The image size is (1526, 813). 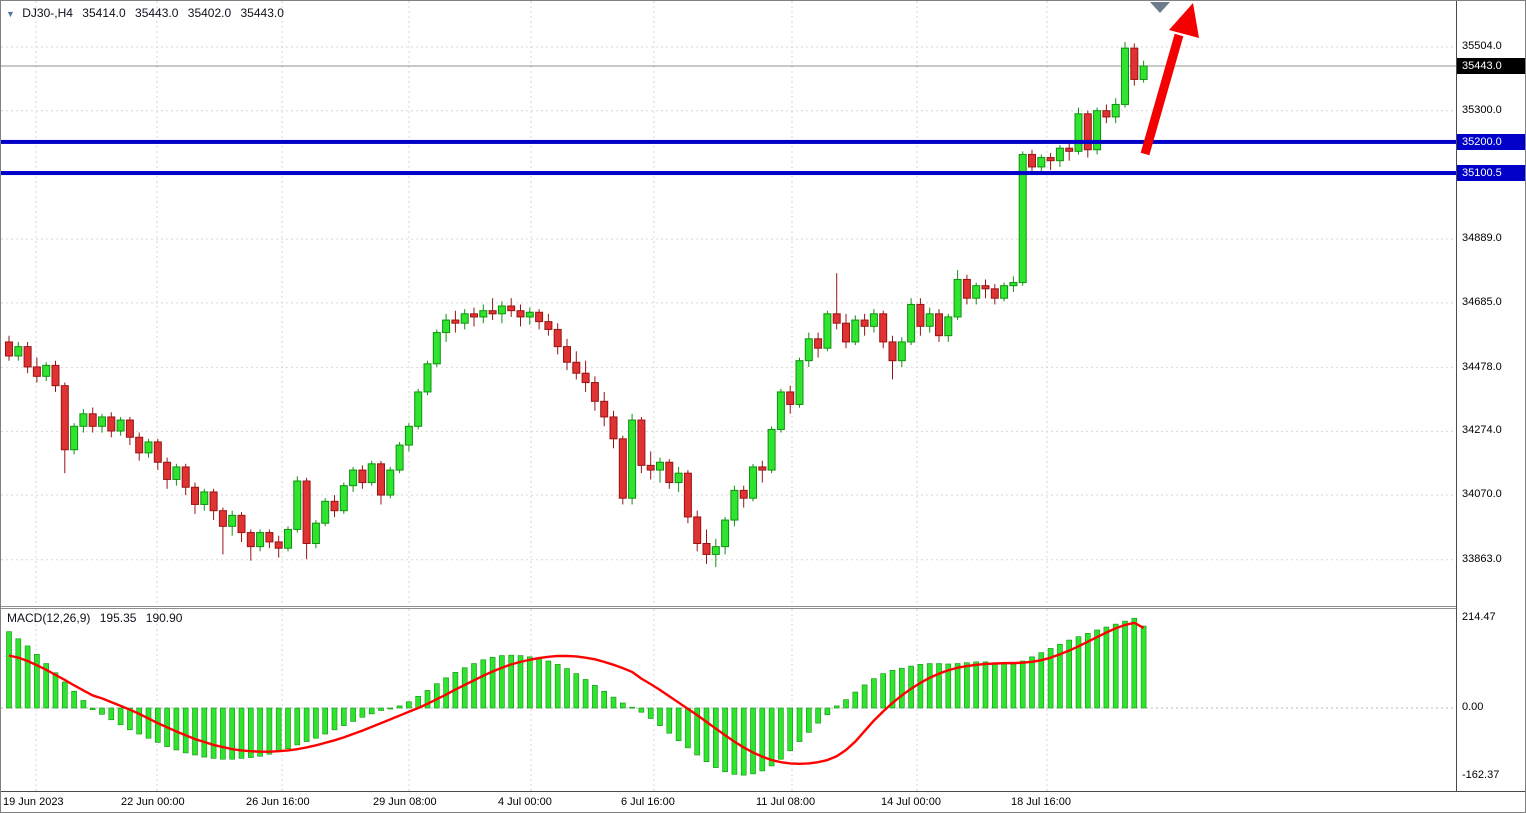 What do you see at coordinates (164, 618) in the screenshot?
I see `macd-signal-value: 190.90` at bounding box center [164, 618].